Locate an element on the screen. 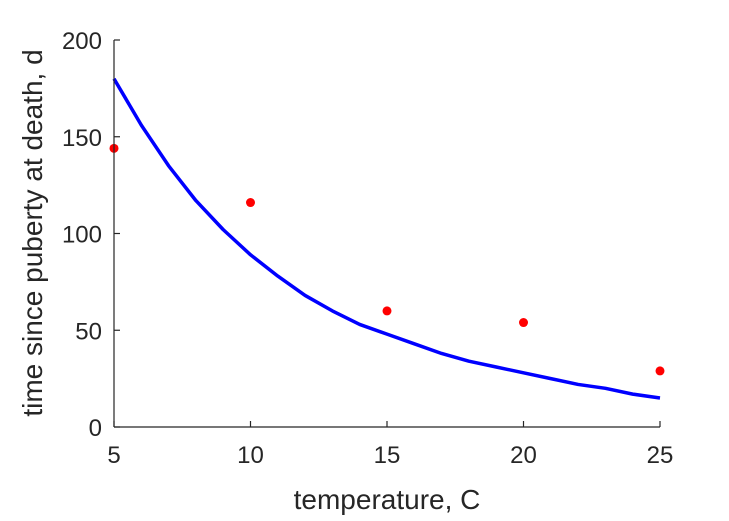 The image size is (729, 521). y-tick-label: 0 is located at coordinates (95, 428).